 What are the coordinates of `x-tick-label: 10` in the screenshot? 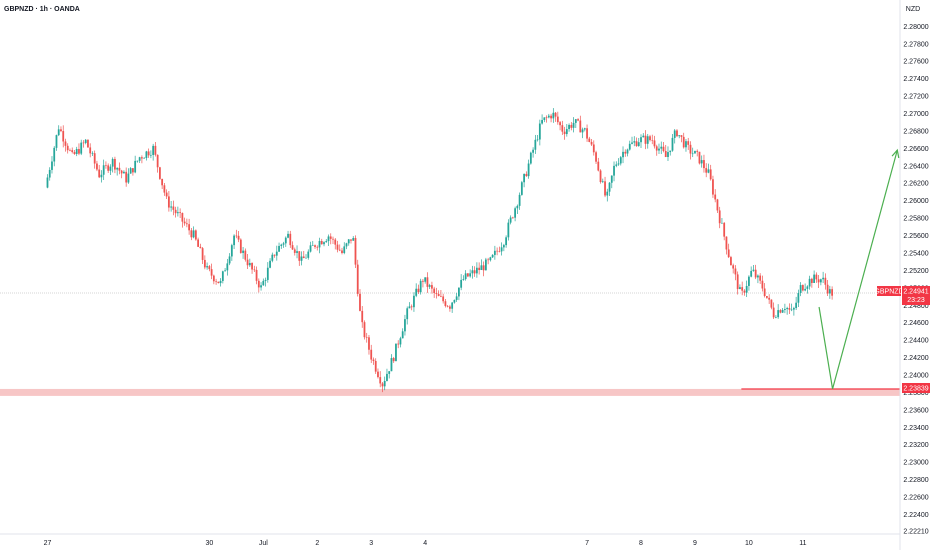 It's located at (749, 543).